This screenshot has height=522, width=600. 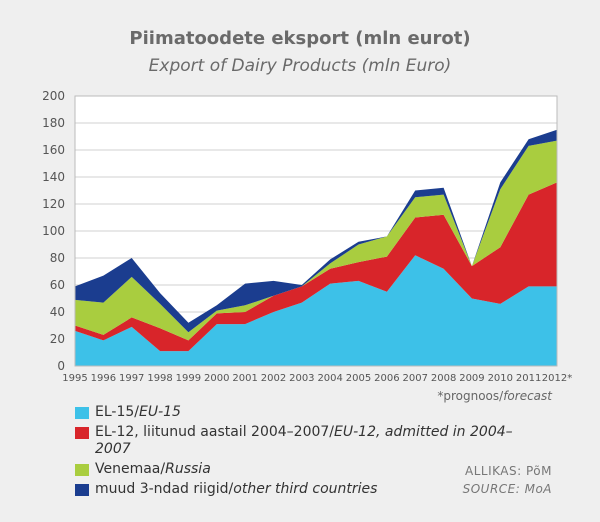 What do you see at coordinates (57, 339) in the screenshot?
I see `y-tick-label: 20` at bounding box center [57, 339].